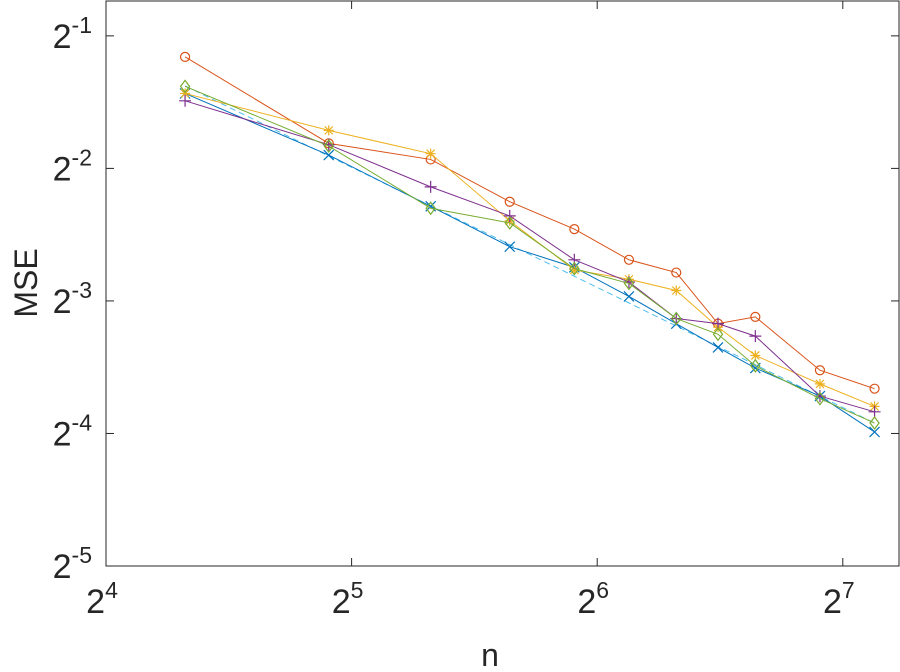 The image size is (900, 672). I want to click on y-tick-label: 2-1, so click(72, 34).